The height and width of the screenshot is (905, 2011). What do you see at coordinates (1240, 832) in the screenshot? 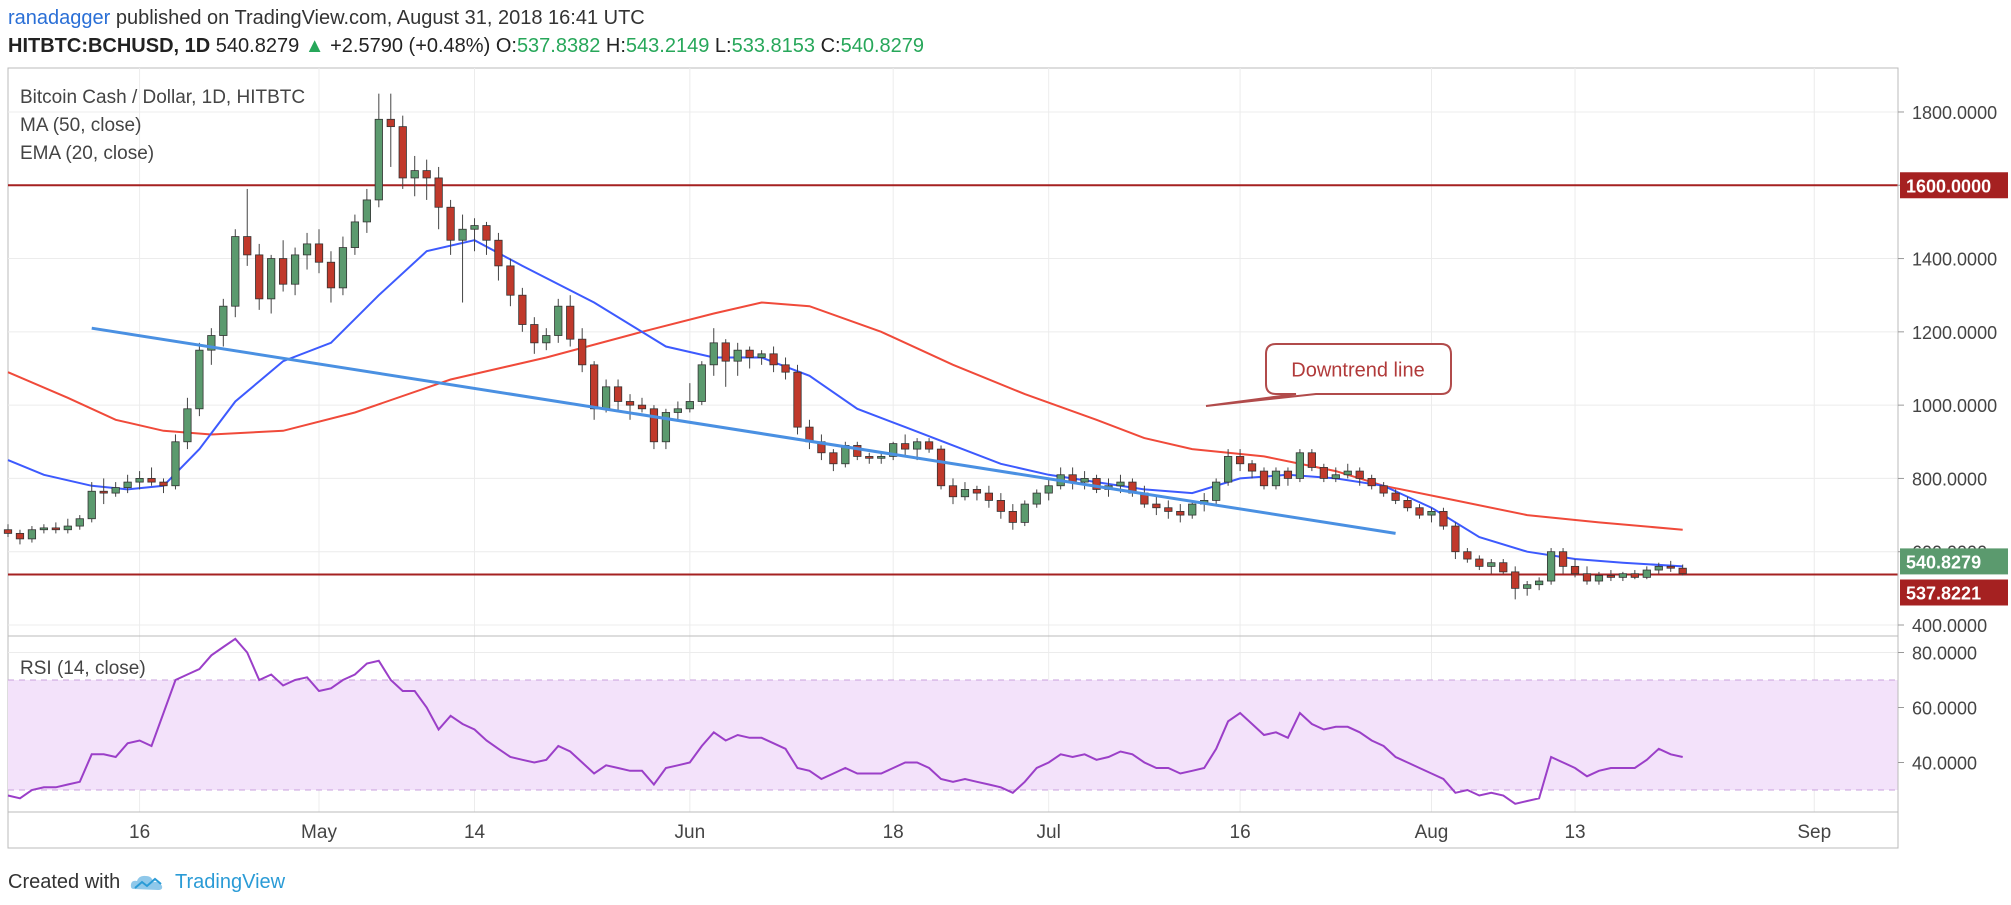
I see `x-tick-label: 16` at bounding box center [1240, 832].